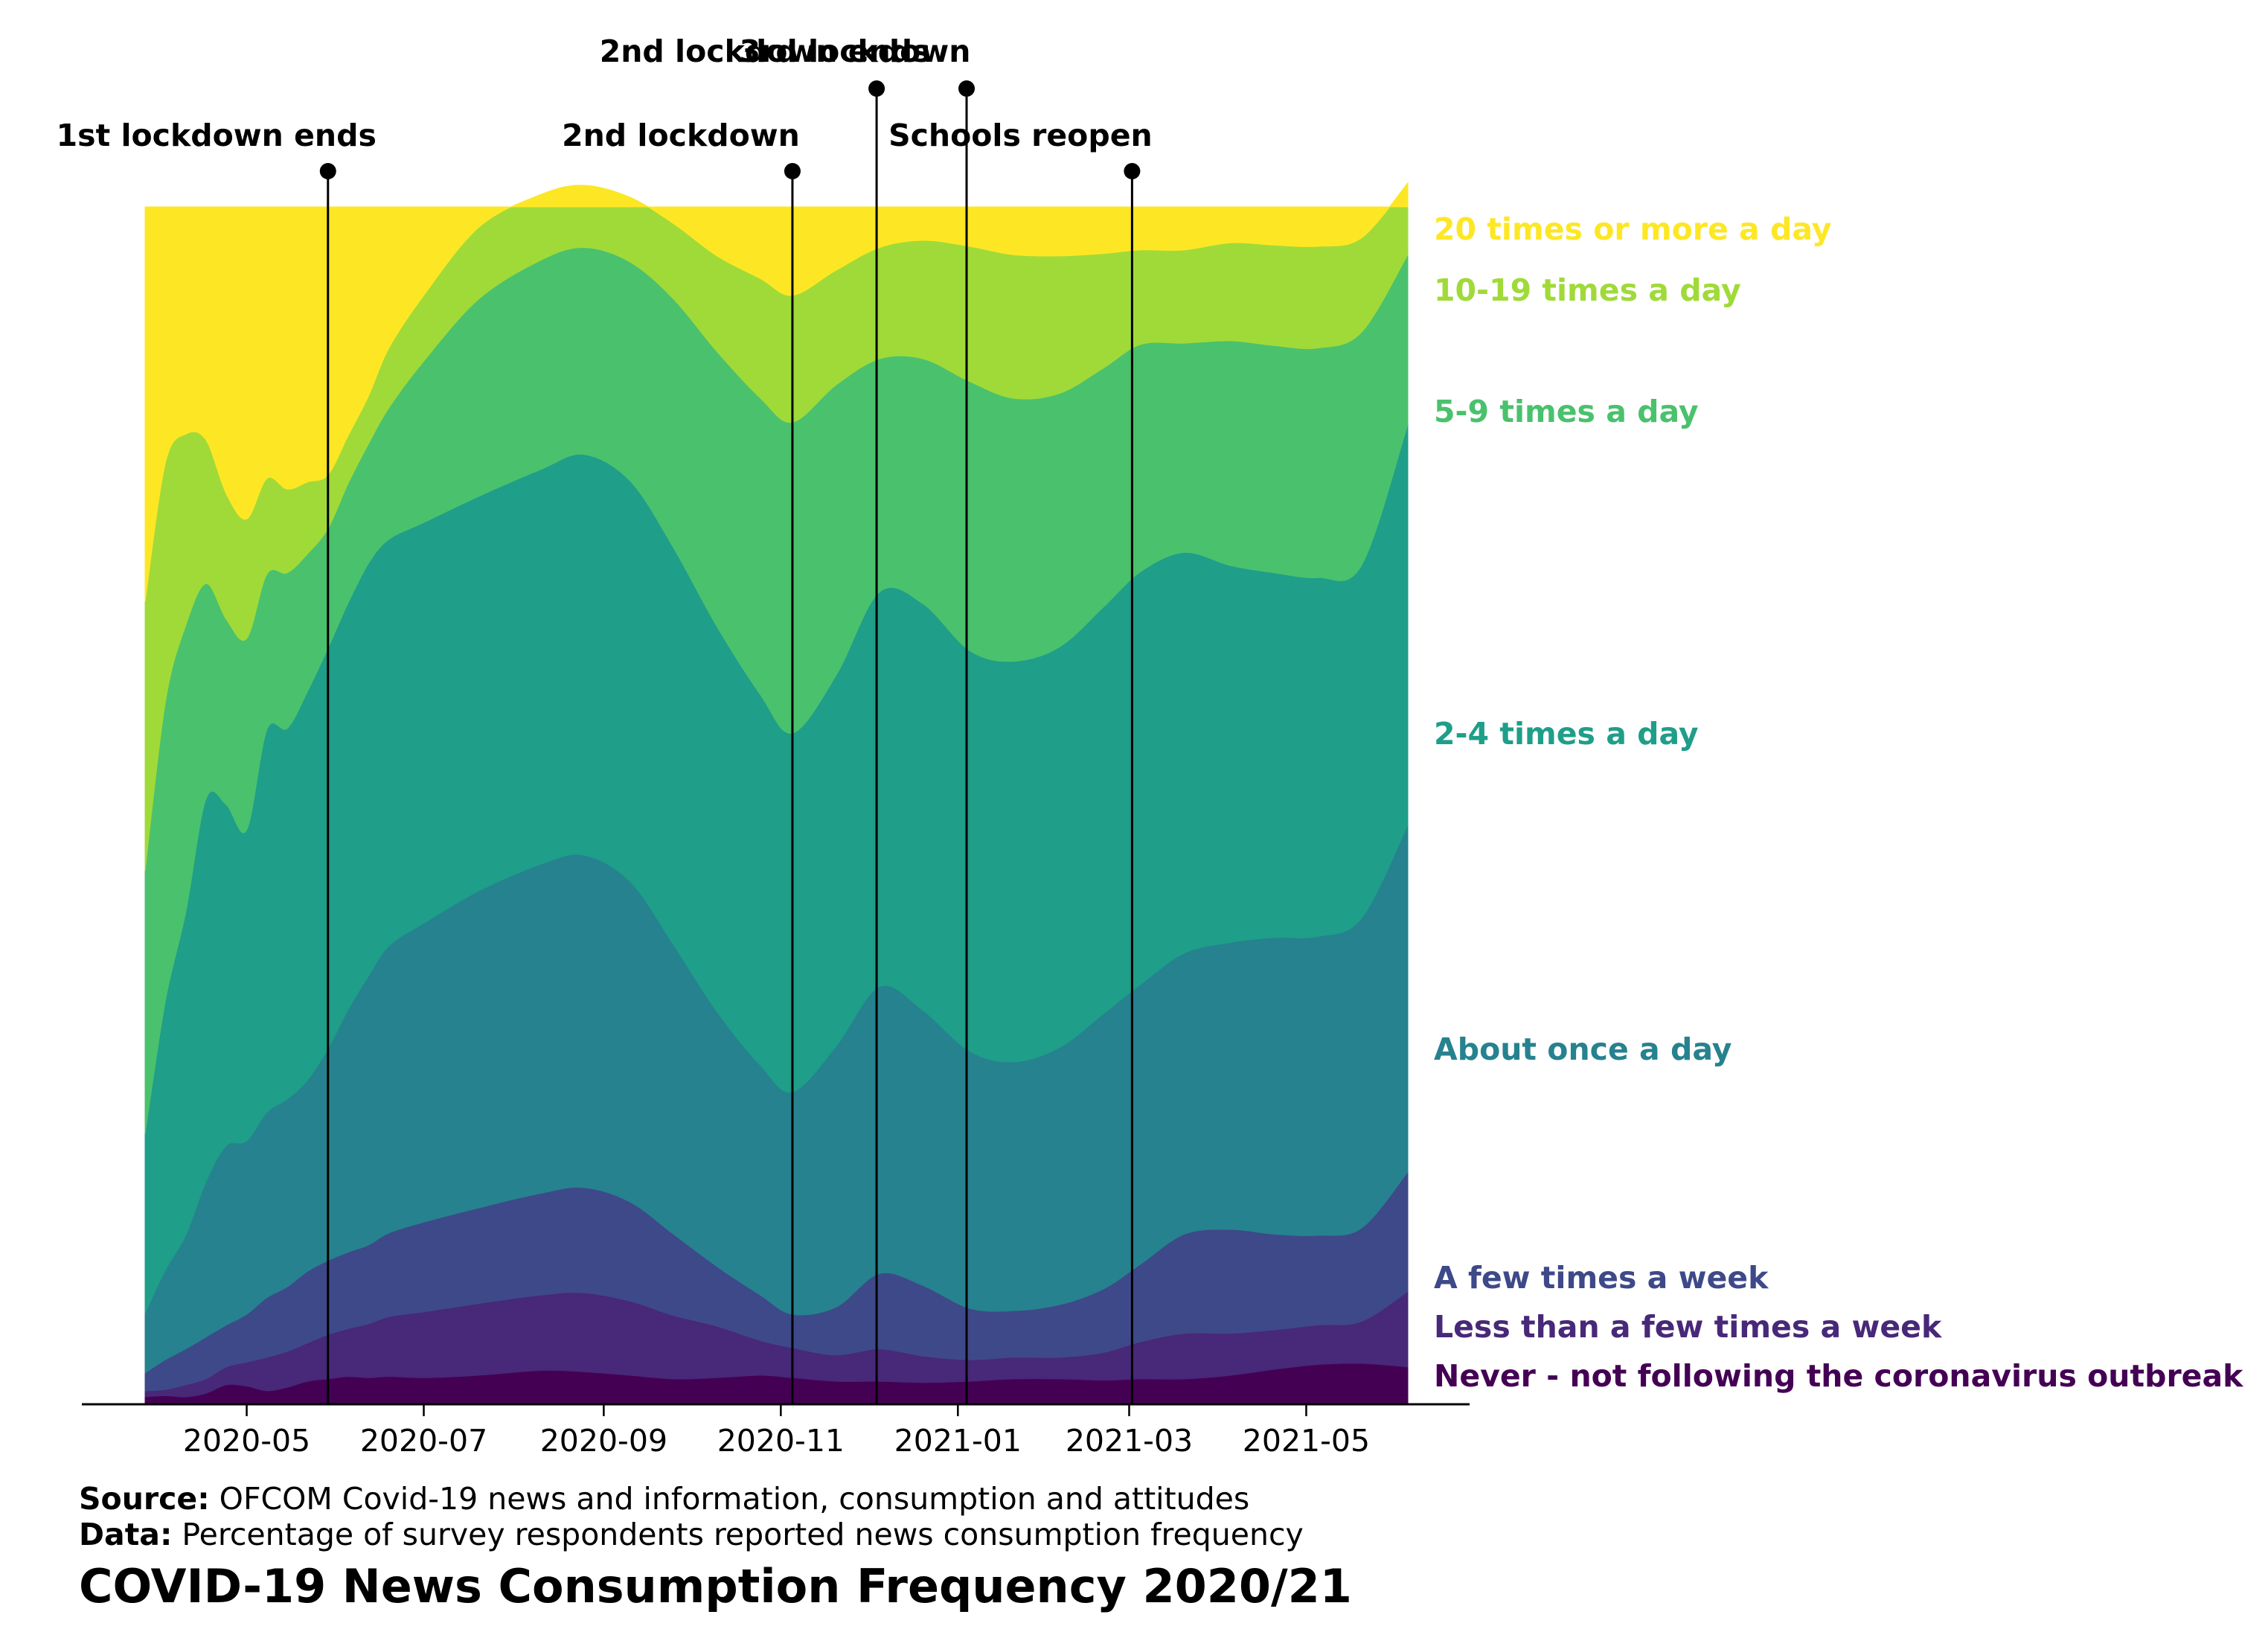 The image size is (2268, 1632). Describe the element at coordinates (855, 51) in the screenshot. I see `event-label-3rd-lockdown: 3rd lockdown` at that location.